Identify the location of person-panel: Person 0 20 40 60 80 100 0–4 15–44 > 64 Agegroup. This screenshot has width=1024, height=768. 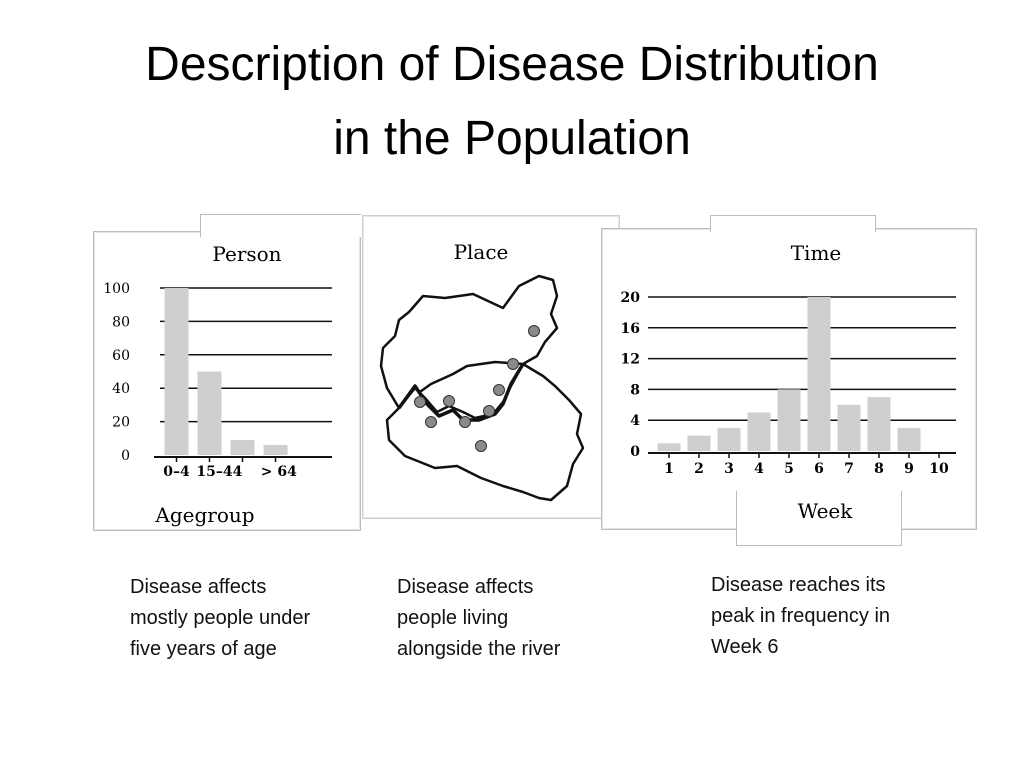
(227, 372).